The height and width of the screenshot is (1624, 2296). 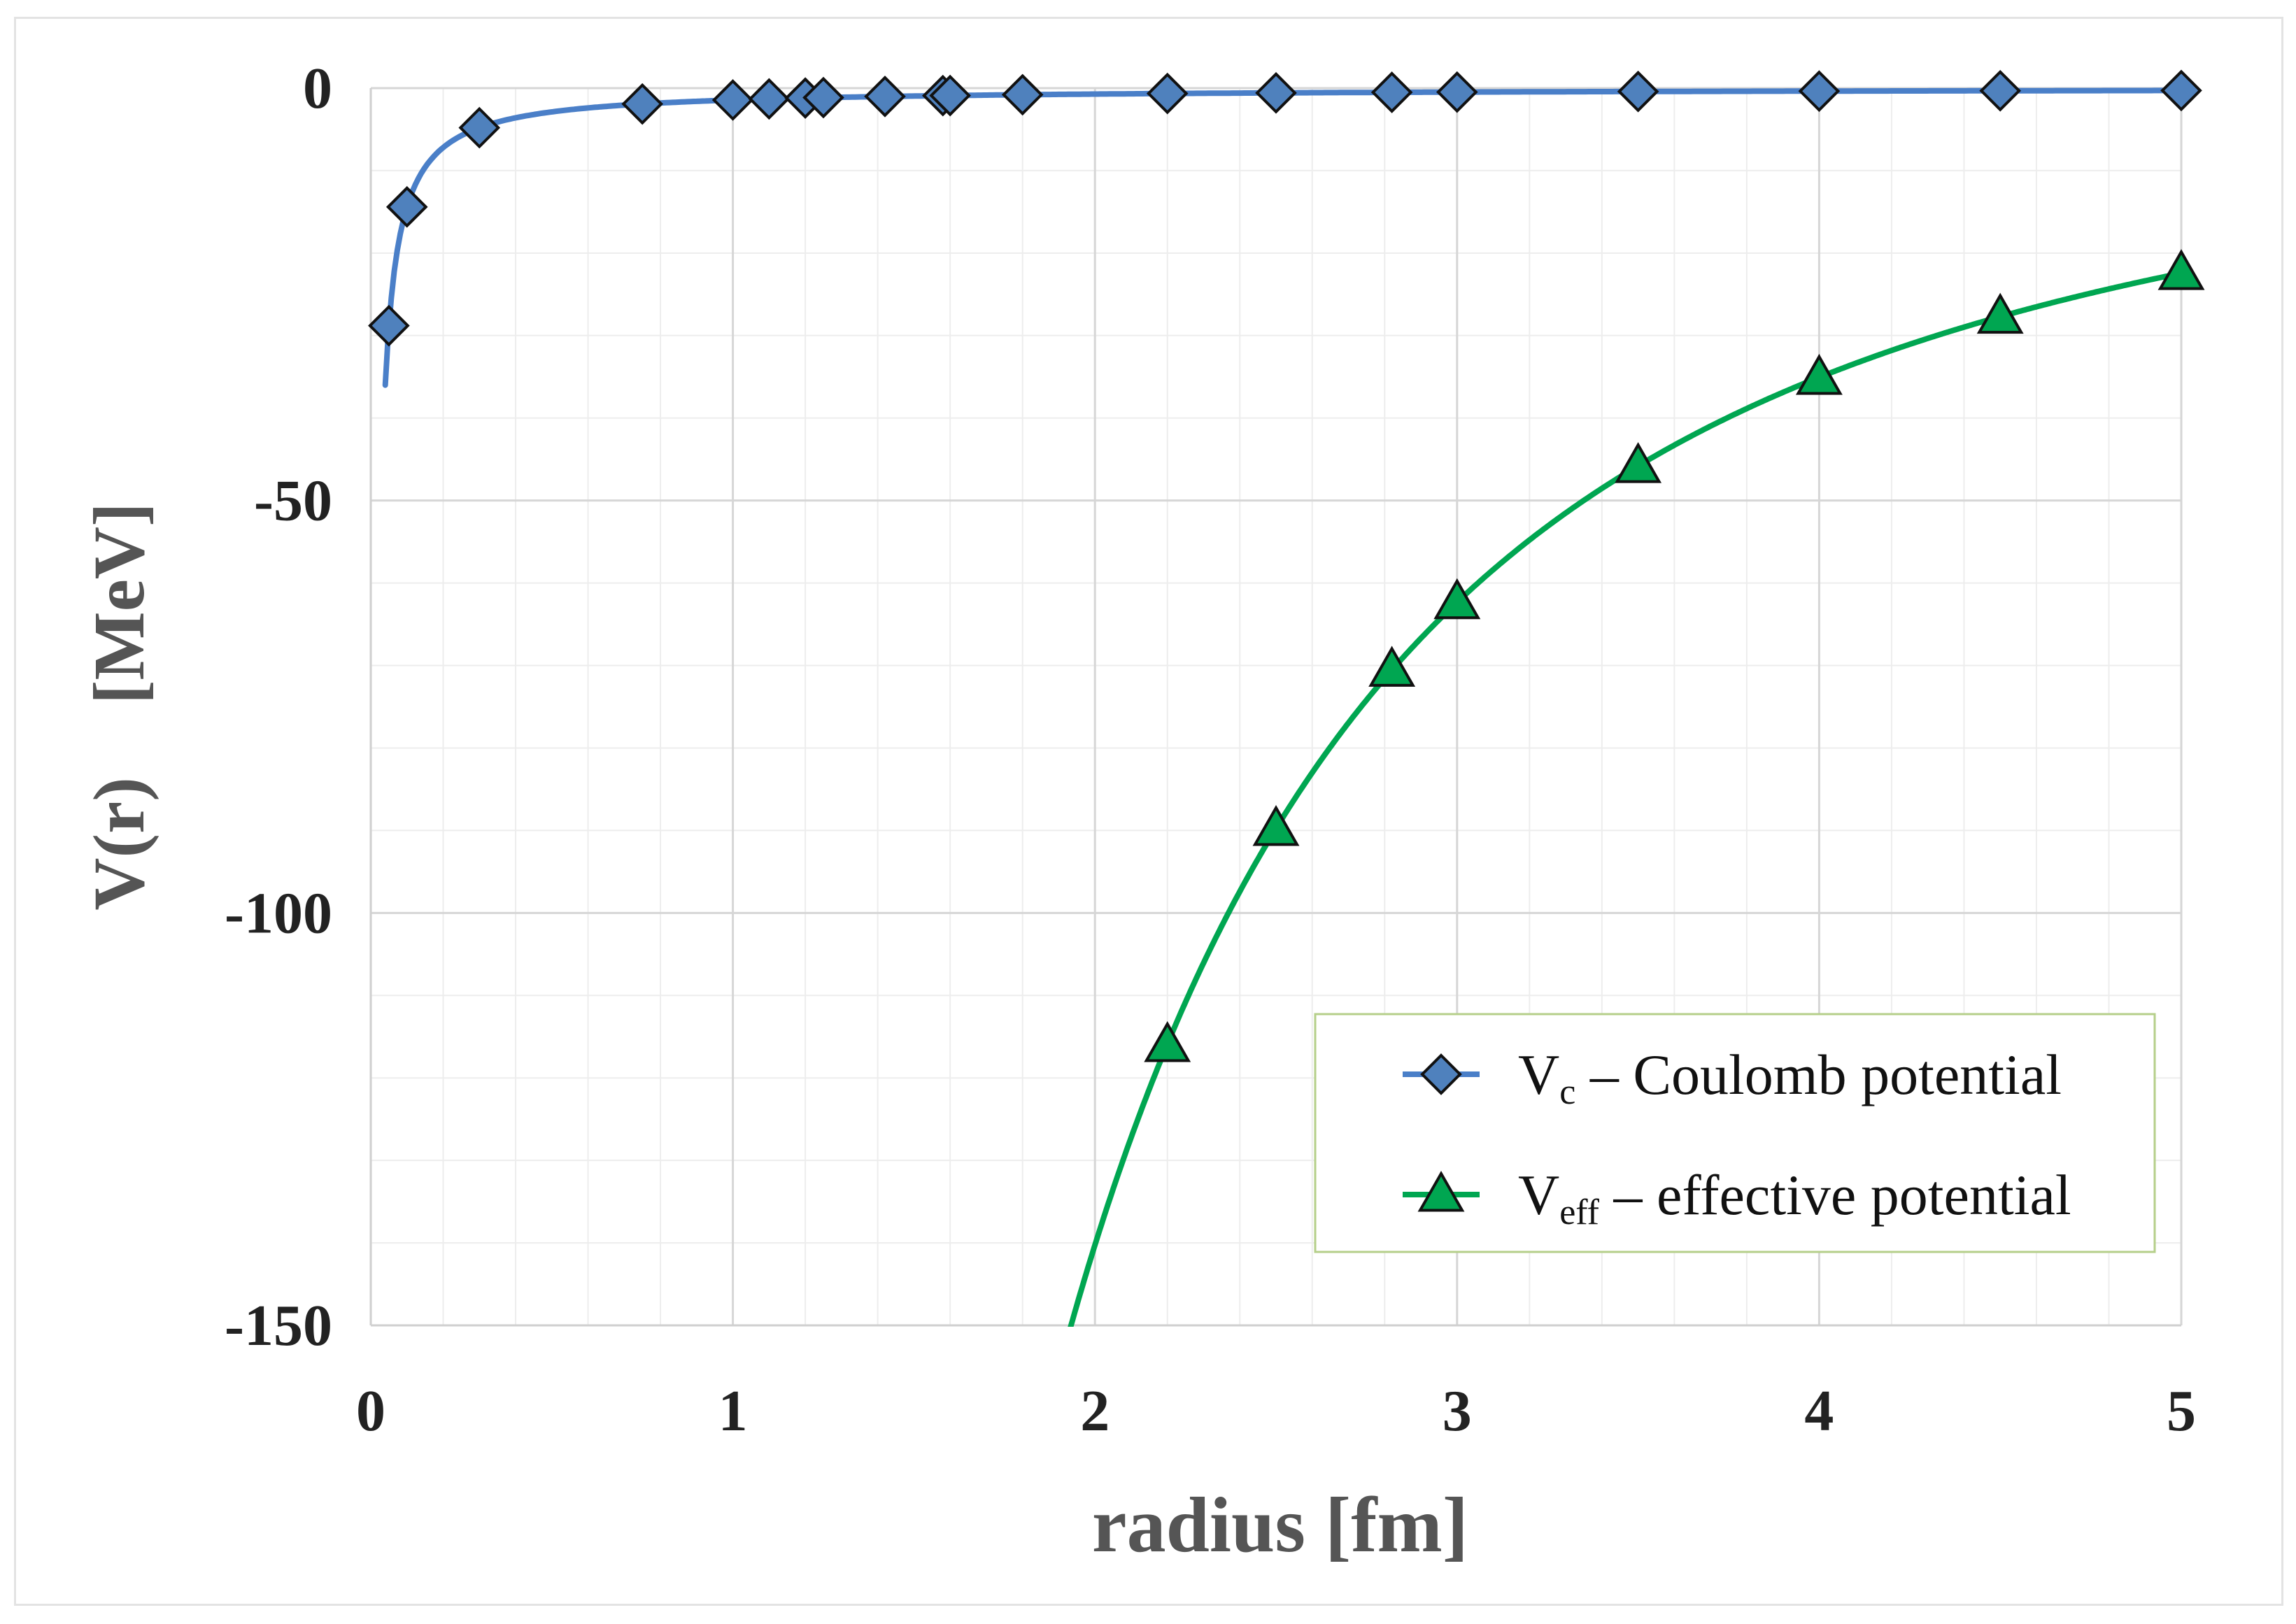 What do you see at coordinates (733, 1411) in the screenshot?
I see `x-tick-label: 1` at bounding box center [733, 1411].